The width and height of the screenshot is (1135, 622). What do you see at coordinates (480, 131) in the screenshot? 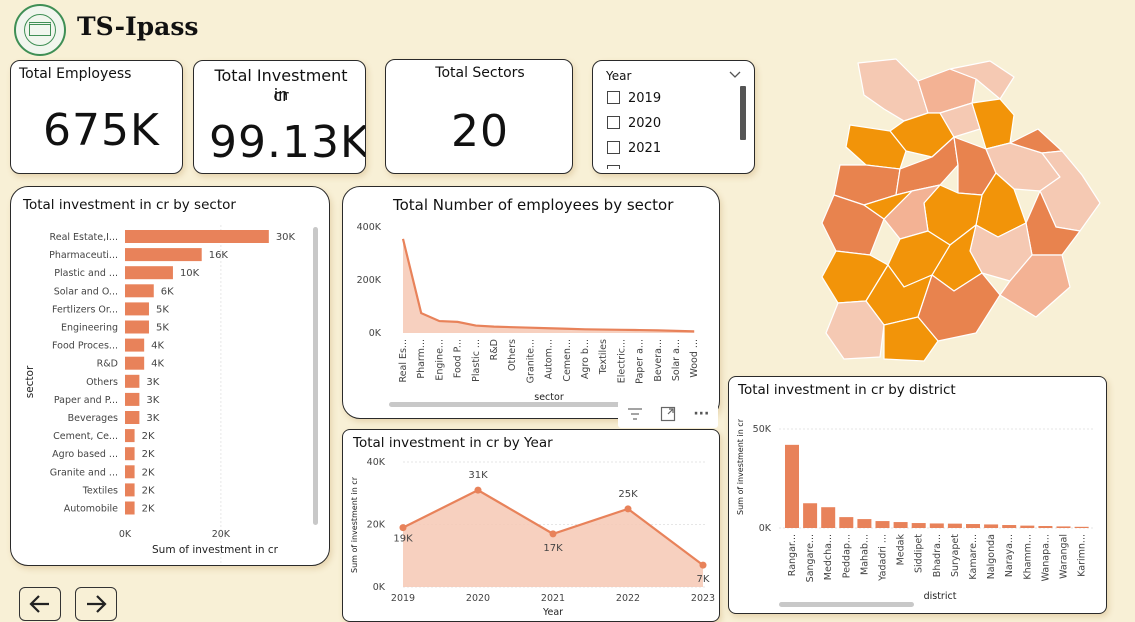
I see `total-sectors-value: 20` at bounding box center [480, 131].